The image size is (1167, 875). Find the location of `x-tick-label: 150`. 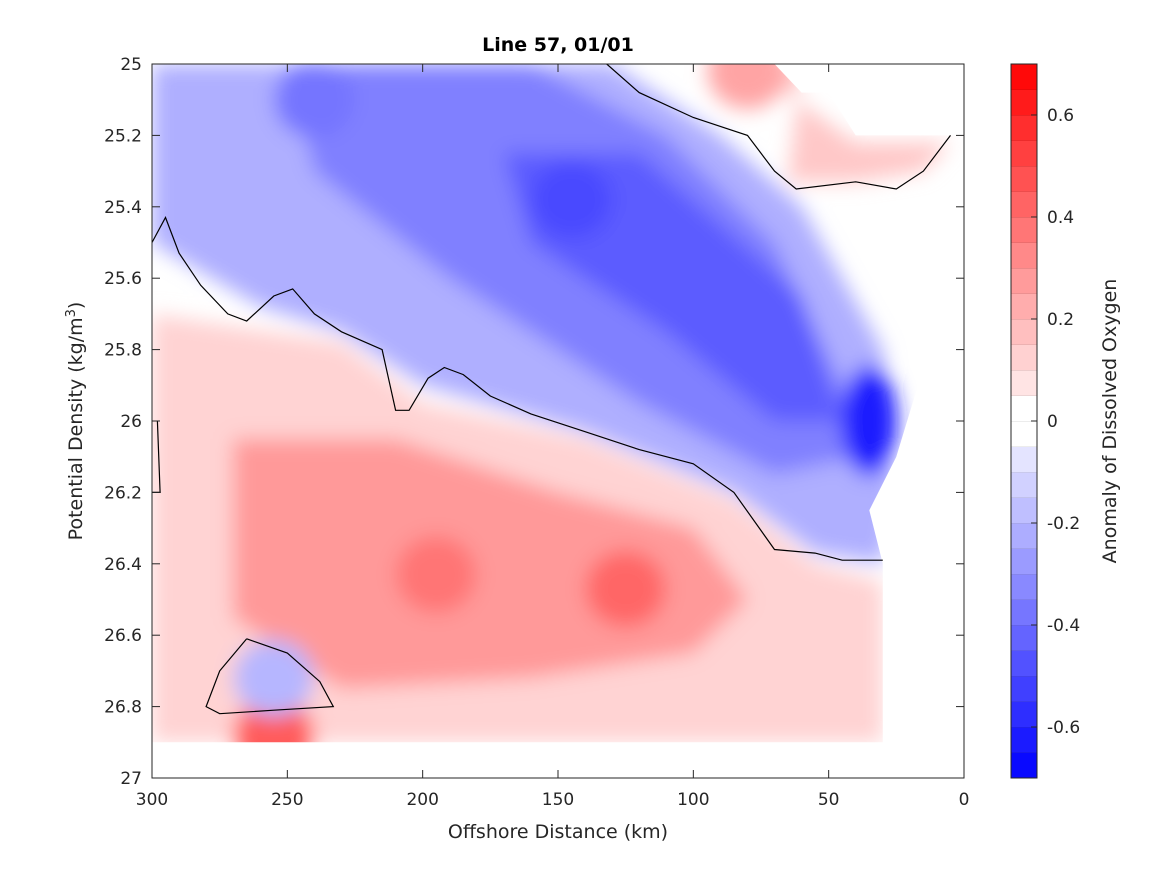

x-tick-label: 150 is located at coordinates (558, 800).